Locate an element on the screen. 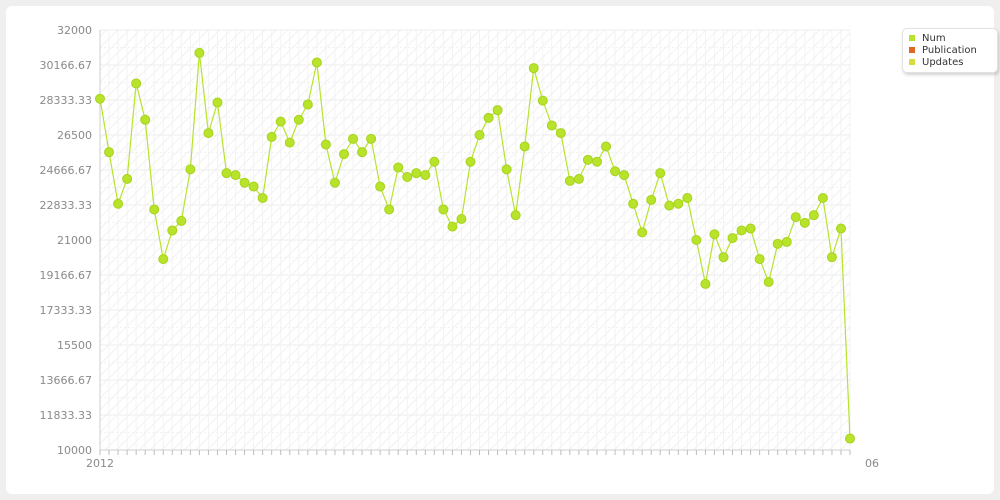  y-tick-label: 13666.67 is located at coordinates (66, 380).